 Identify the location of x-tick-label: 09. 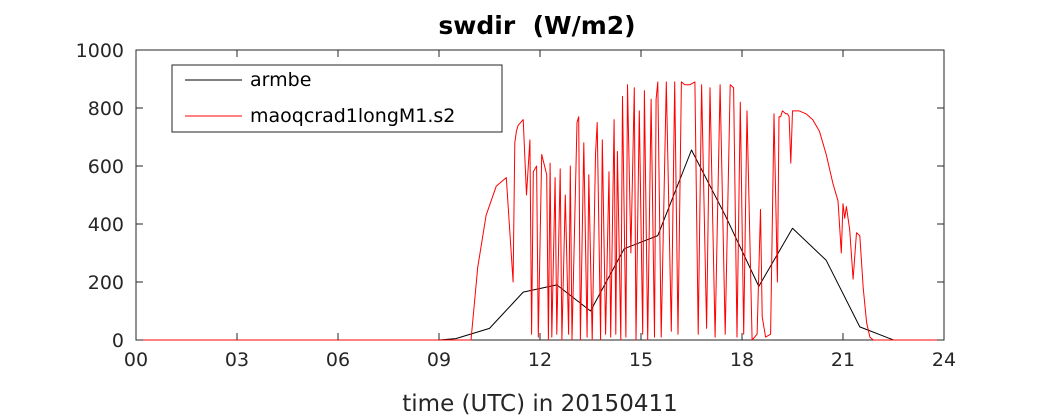
(439, 360).